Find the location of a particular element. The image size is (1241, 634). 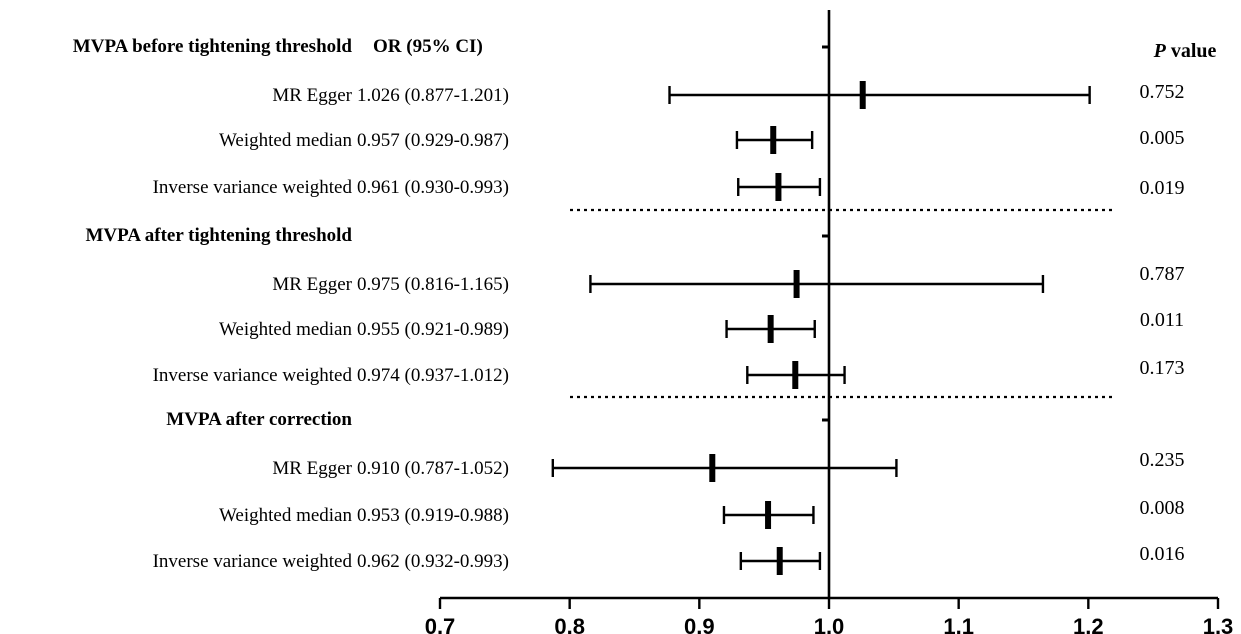

x-tick-label: 1.2 is located at coordinates (1088, 624).